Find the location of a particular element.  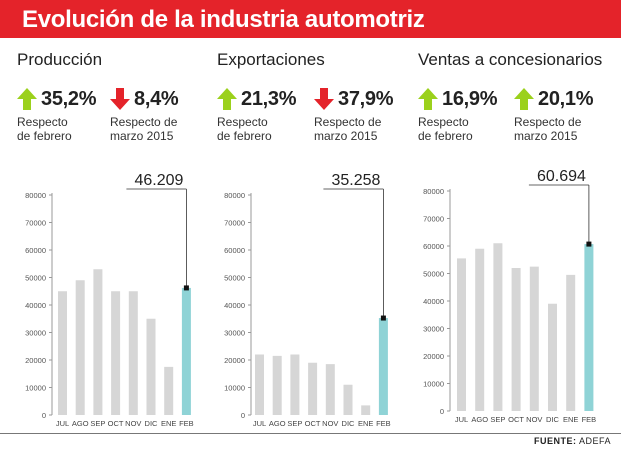

stat-value: 35,2% is located at coordinates (69, 99).